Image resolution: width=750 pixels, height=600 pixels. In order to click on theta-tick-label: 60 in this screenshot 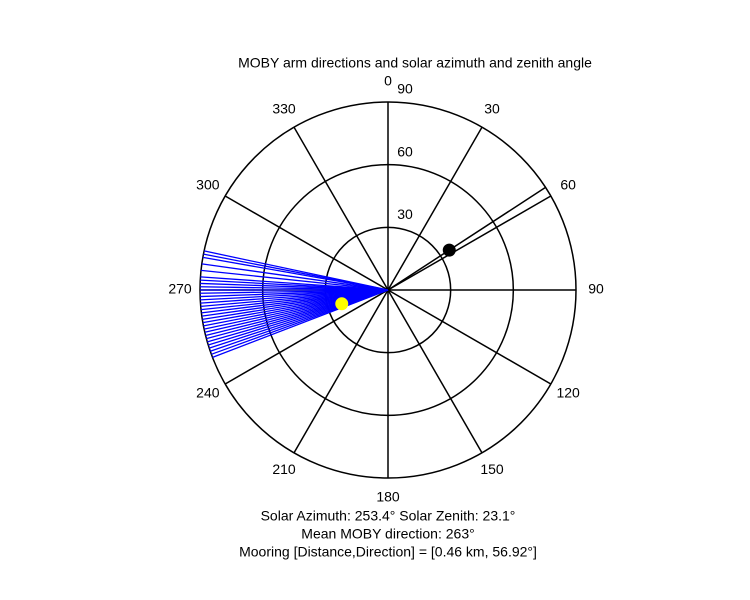, I will do `click(568, 185)`.